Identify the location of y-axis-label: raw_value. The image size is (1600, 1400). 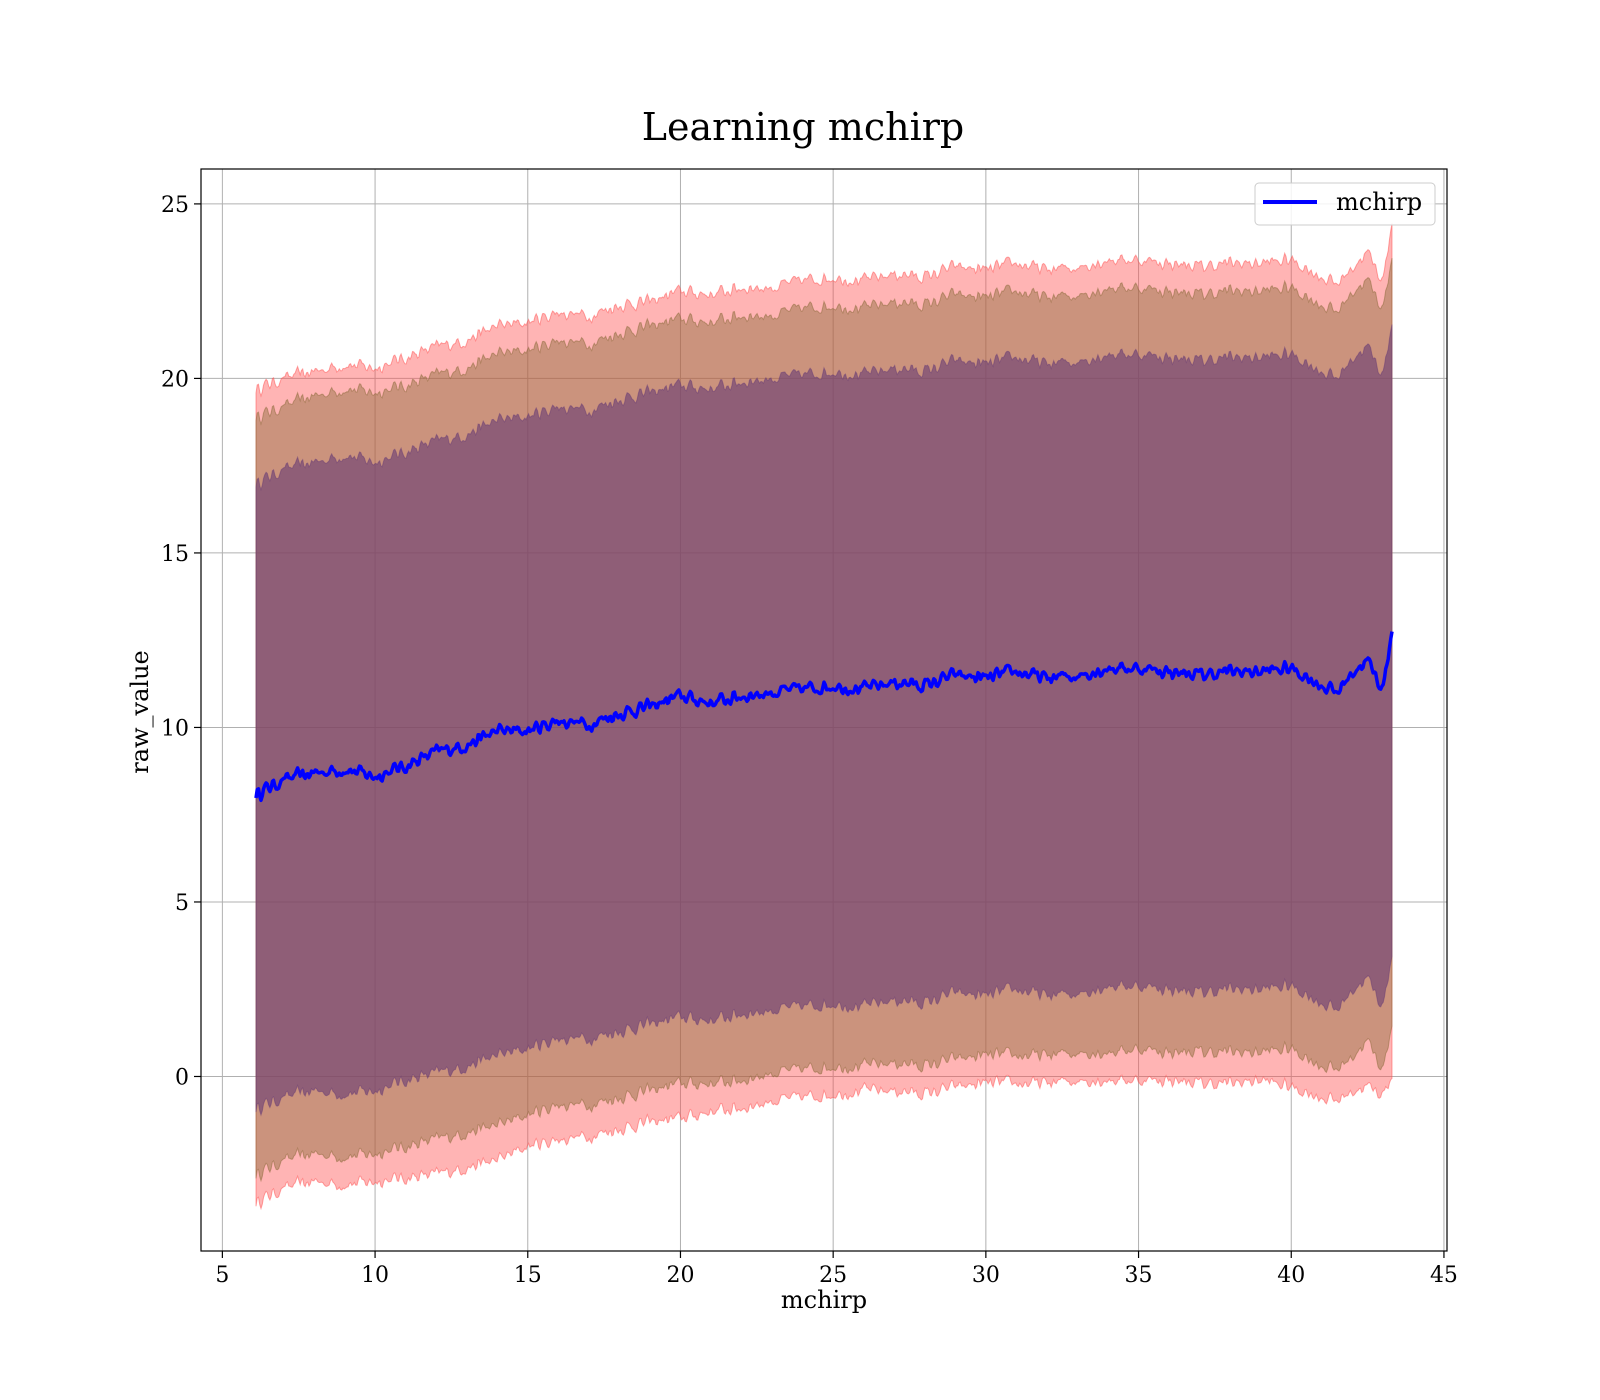
(140, 712).